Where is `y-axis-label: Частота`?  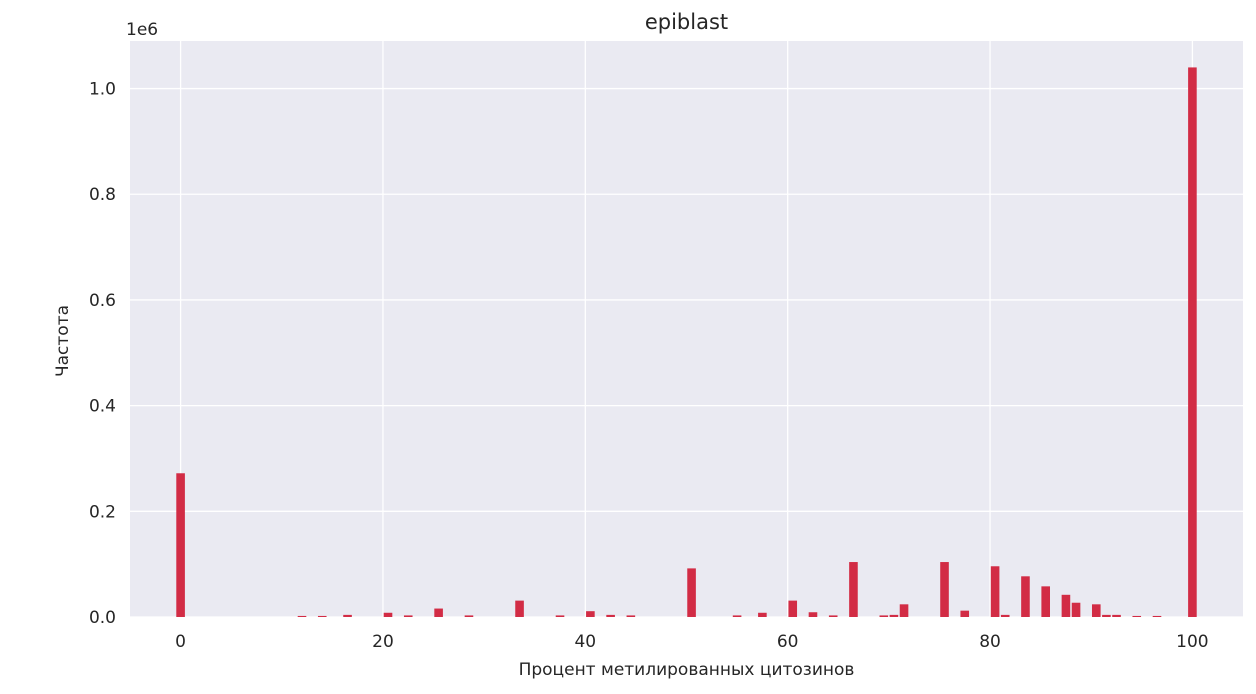
y-axis-label: Частота is located at coordinates (63, 341).